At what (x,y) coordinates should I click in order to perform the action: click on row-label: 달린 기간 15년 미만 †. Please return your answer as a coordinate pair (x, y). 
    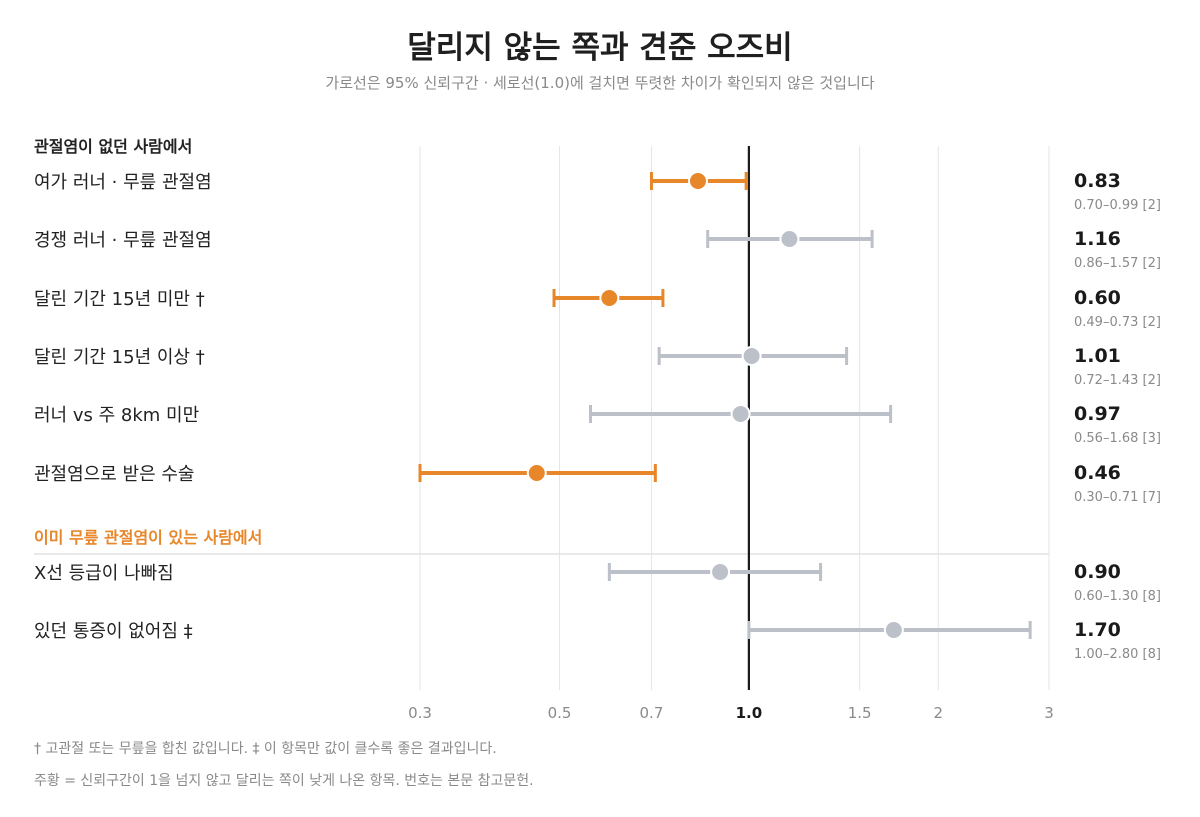
    Looking at the image, I should click on (119, 299).